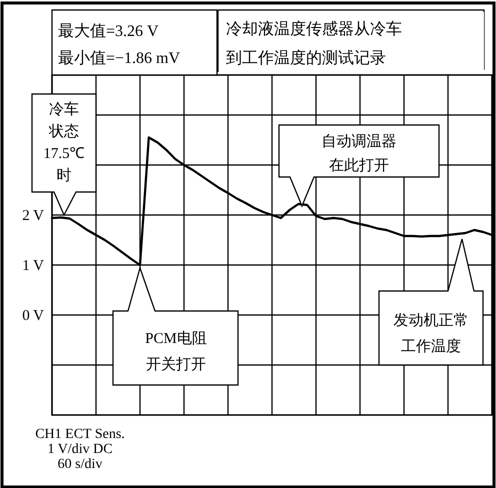 The width and height of the screenshot is (496, 488). Describe the element at coordinates (119, 44) in the screenshot. I see `text: 最大值=3.26 V 最小值=−1.86 mV` at that location.